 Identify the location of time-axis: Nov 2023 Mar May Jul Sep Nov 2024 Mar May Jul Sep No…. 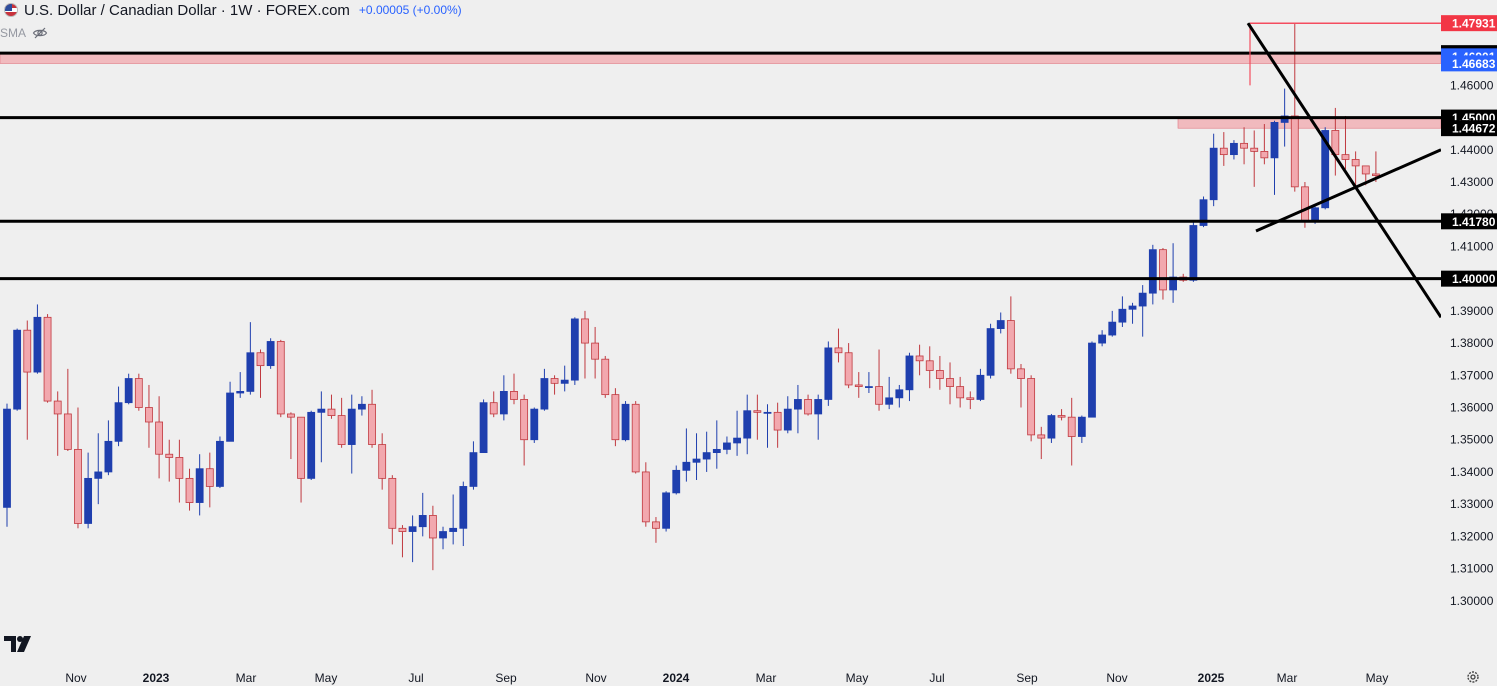
(748, 674).